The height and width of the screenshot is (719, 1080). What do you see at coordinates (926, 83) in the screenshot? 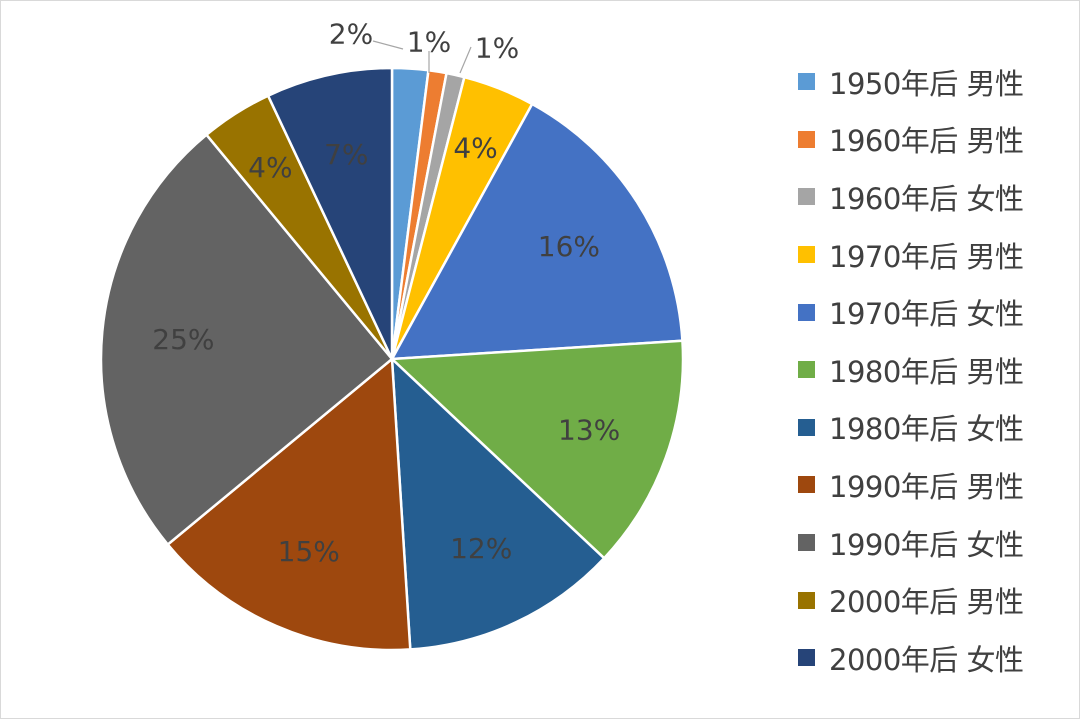
I see `legend-label: 1950年后 男性` at bounding box center [926, 83].